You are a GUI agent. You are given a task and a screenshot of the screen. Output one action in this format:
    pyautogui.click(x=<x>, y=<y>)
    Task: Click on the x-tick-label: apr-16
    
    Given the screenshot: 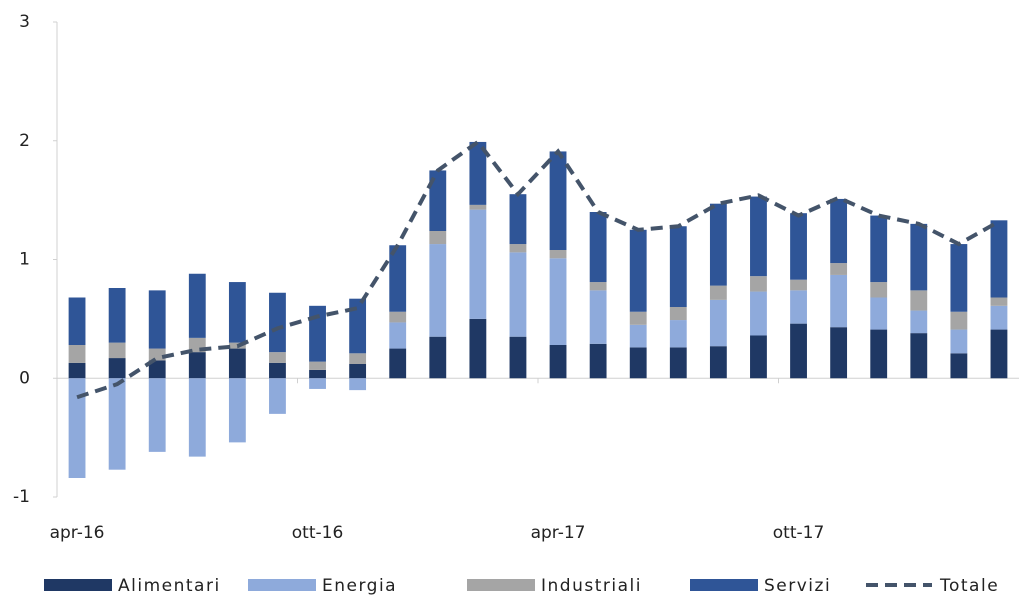 What is the action you would take?
    pyautogui.click(x=77, y=533)
    